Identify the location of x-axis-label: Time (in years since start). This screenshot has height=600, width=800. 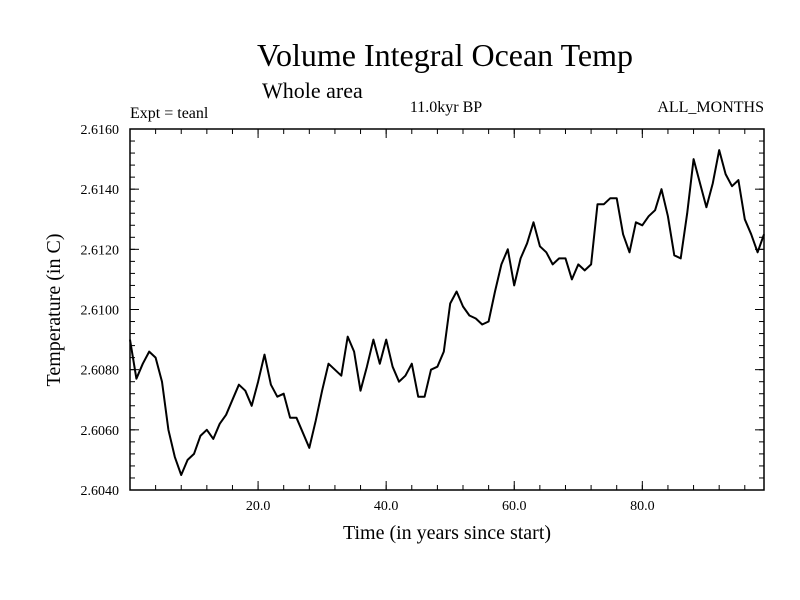
(447, 533).